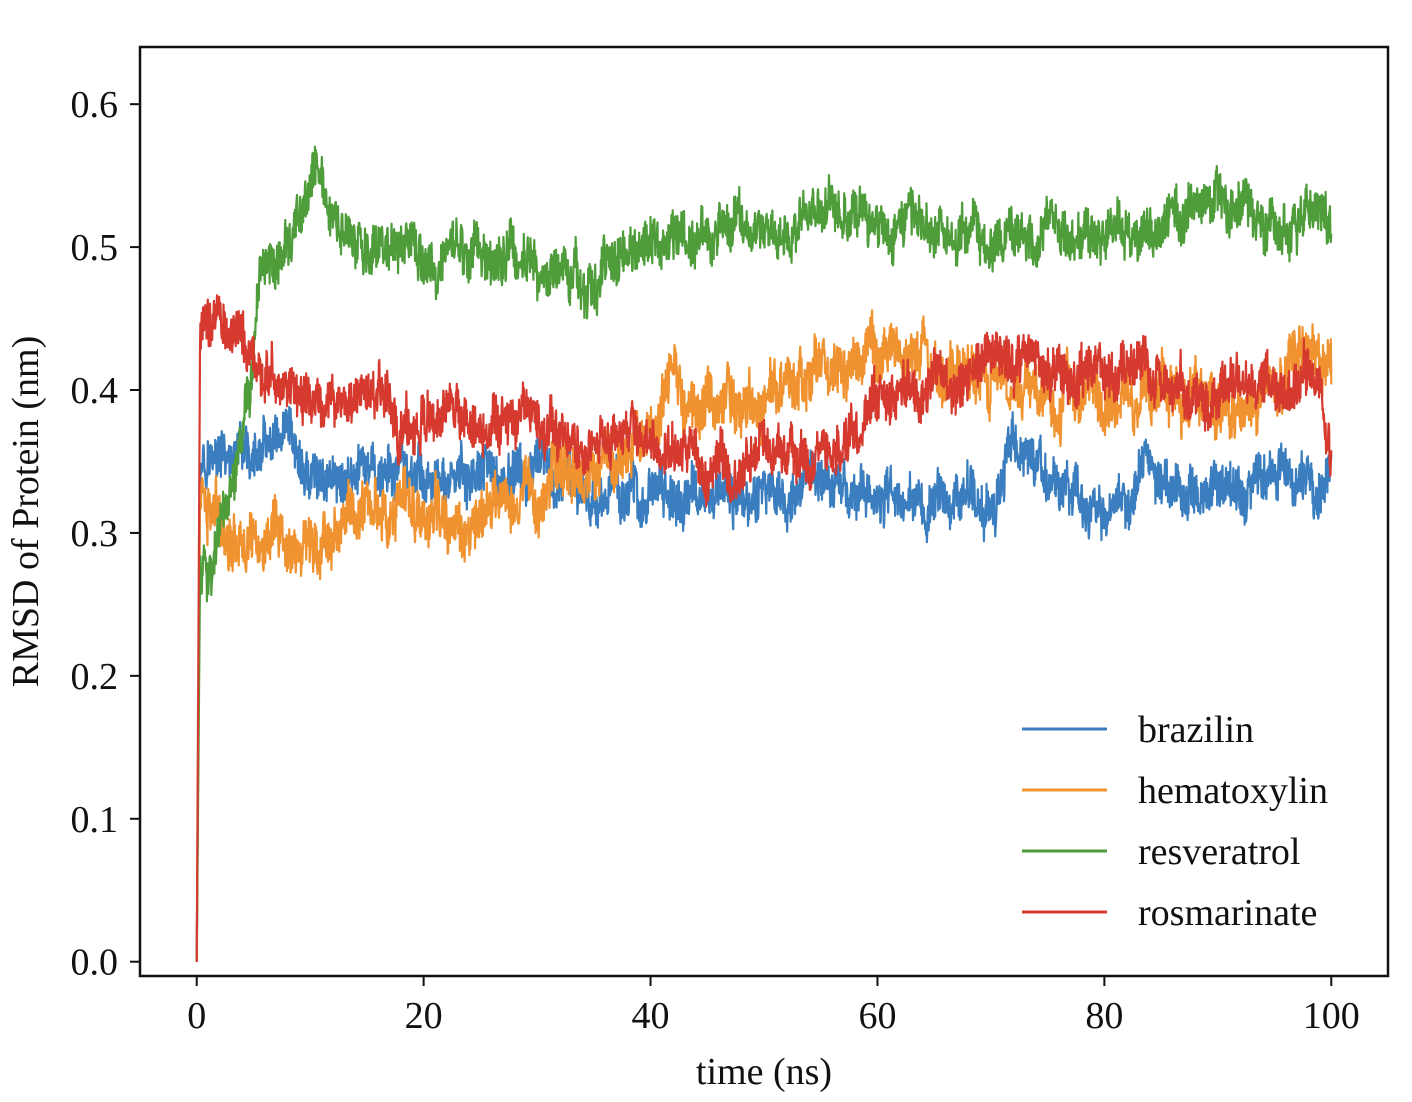 The image size is (1412, 1102). Describe the element at coordinates (877, 1016) in the screenshot. I see `x-tick-label: 60` at that location.